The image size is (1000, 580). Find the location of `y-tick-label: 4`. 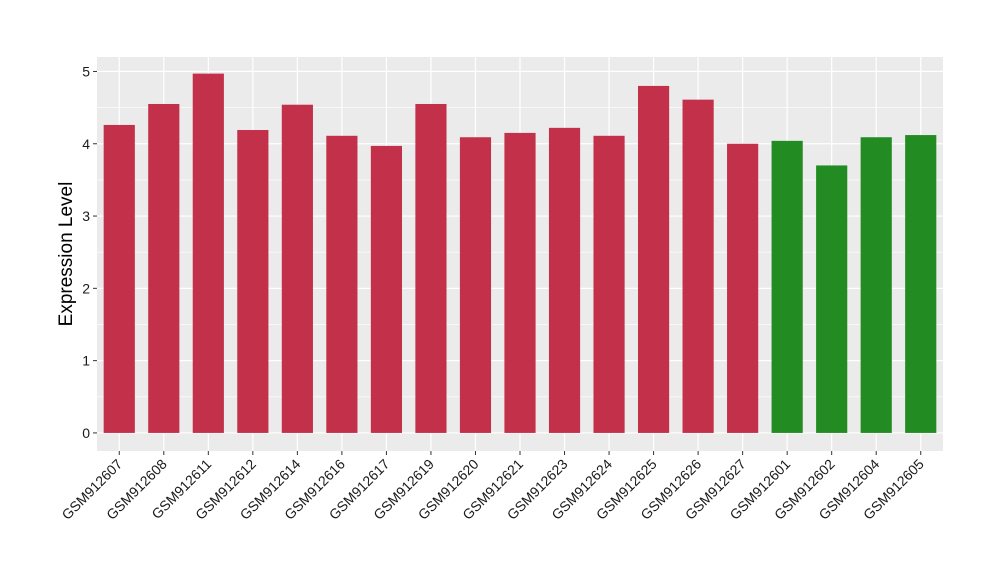

y-tick-label: 4 is located at coordinates (86, 144).